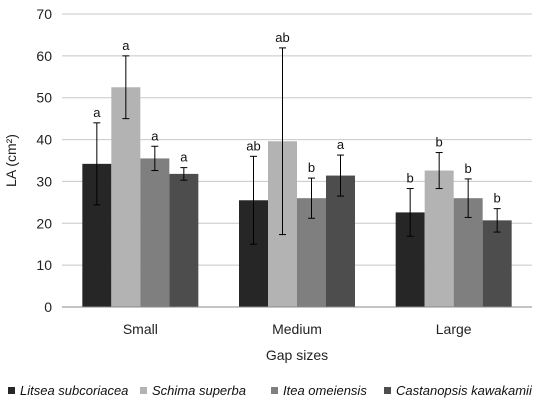  I want to click on y-tick-label: 0, so click(48, 307).